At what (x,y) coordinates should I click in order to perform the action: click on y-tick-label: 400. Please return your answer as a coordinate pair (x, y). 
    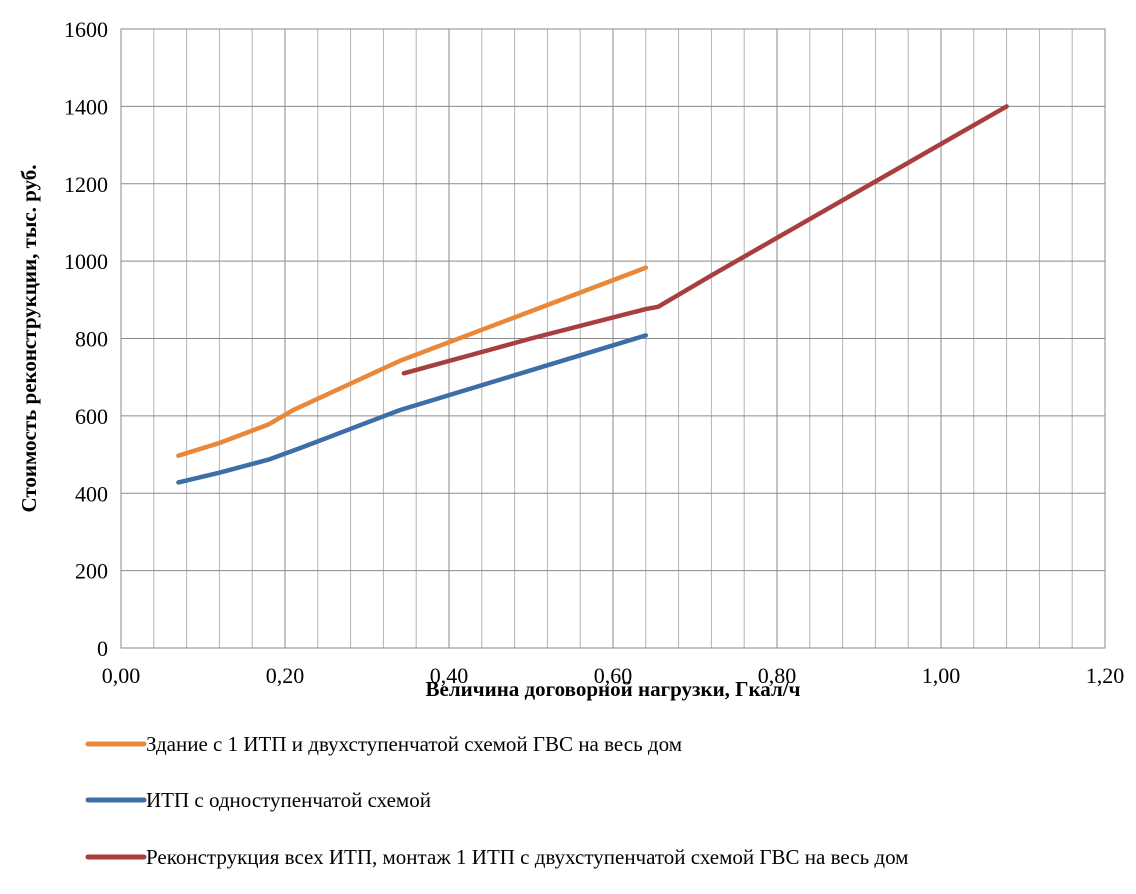
    Looking at the image, I should click on (91, 493).